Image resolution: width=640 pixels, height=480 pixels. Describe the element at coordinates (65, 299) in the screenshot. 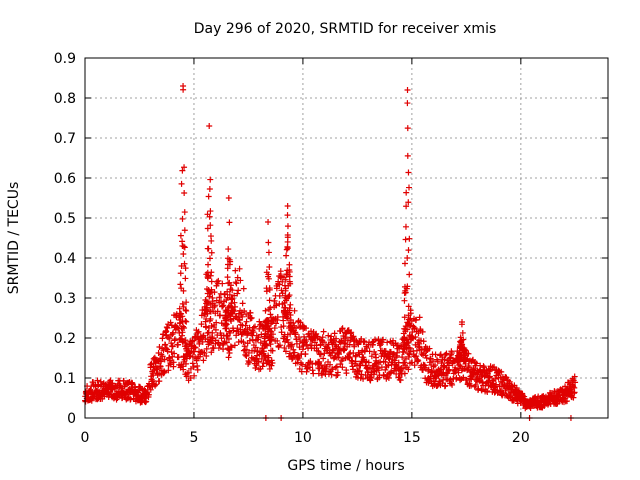

I see `y-tick-label: 0.3` at that location.